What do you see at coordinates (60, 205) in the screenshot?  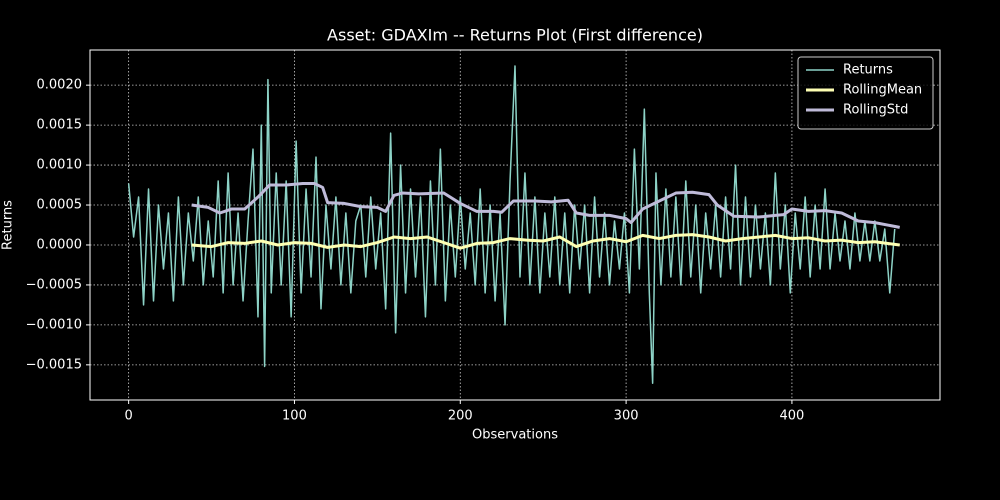 I see `y-tick-label: 0.0005` at bounding box center [60, 205].